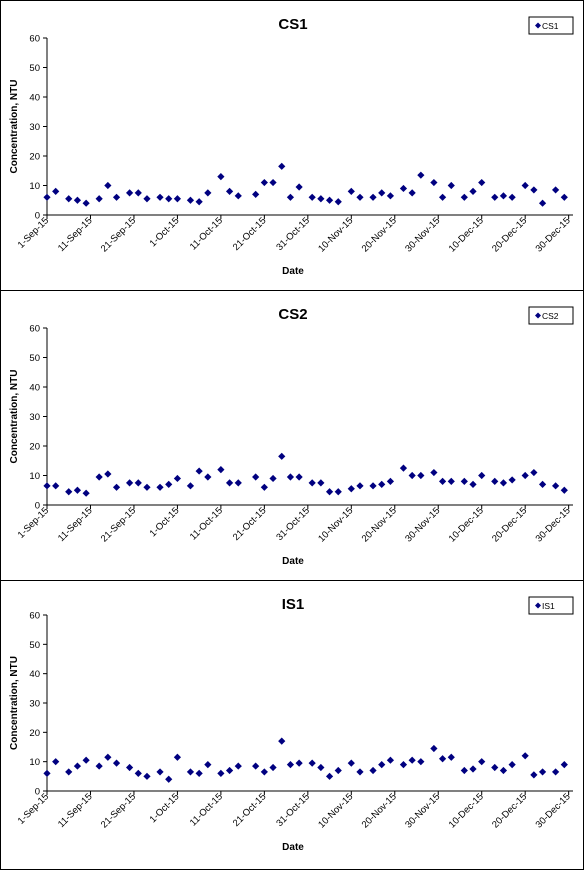 This screenshot has height=871, width=585. What do you see at coordinates (293, 561) in the screenshot?
I see `x-axis-label: Date` at bounding box center [293, 561].